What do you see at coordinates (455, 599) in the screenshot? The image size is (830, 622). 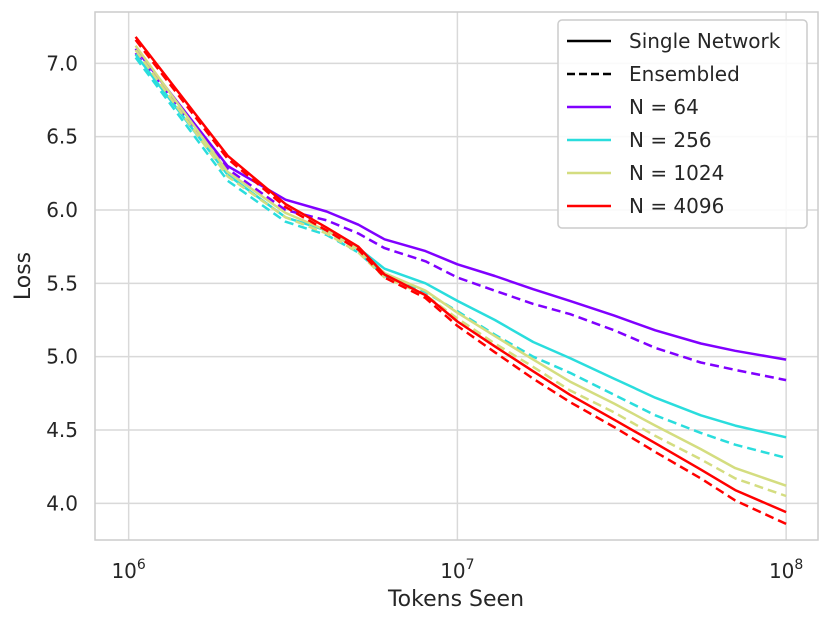 I see `x-axis-title: Tokens Seen` at bounding box center [455, 599].